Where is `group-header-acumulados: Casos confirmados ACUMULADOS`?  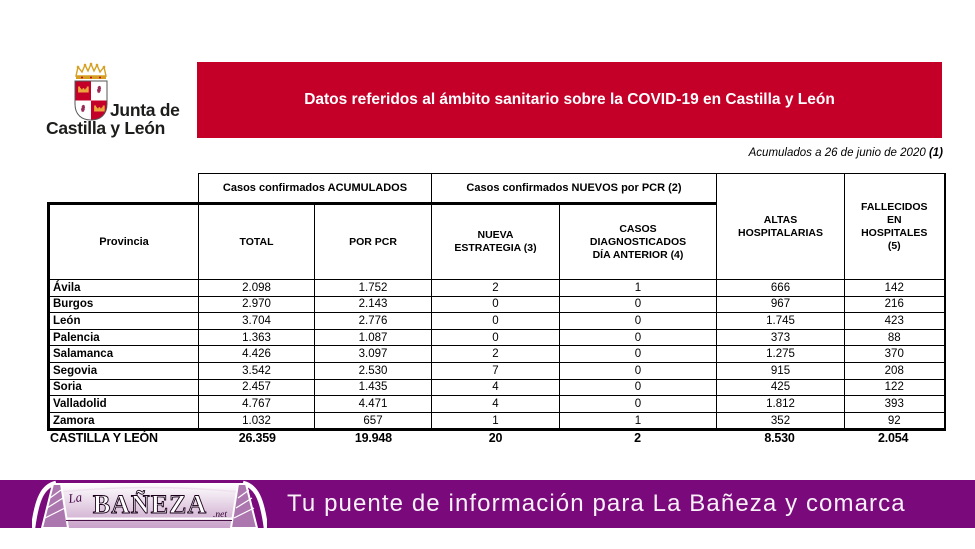
group-header-acumulados: Casos confirmados ACUMULADOS is located at coordinates (315, 188).